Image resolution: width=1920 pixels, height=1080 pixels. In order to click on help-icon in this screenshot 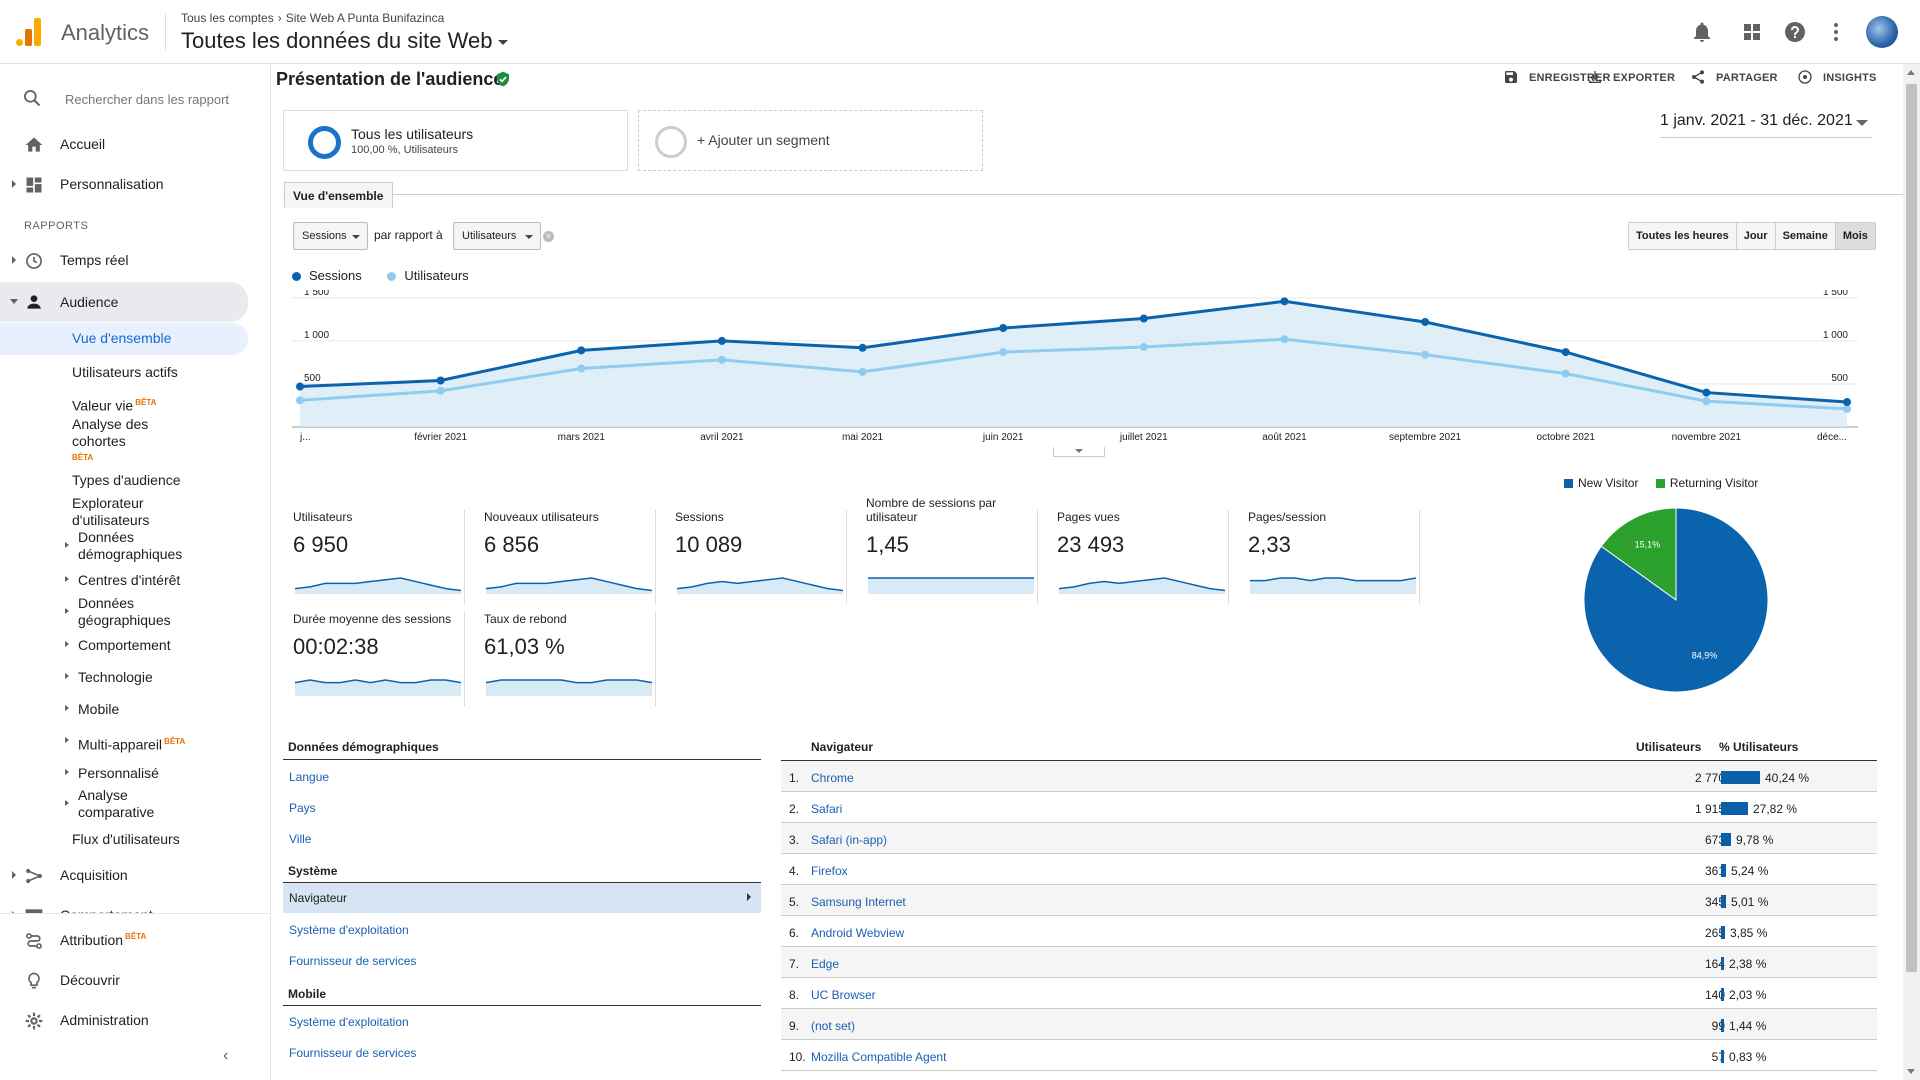, I will do `click(1795, 32)`.